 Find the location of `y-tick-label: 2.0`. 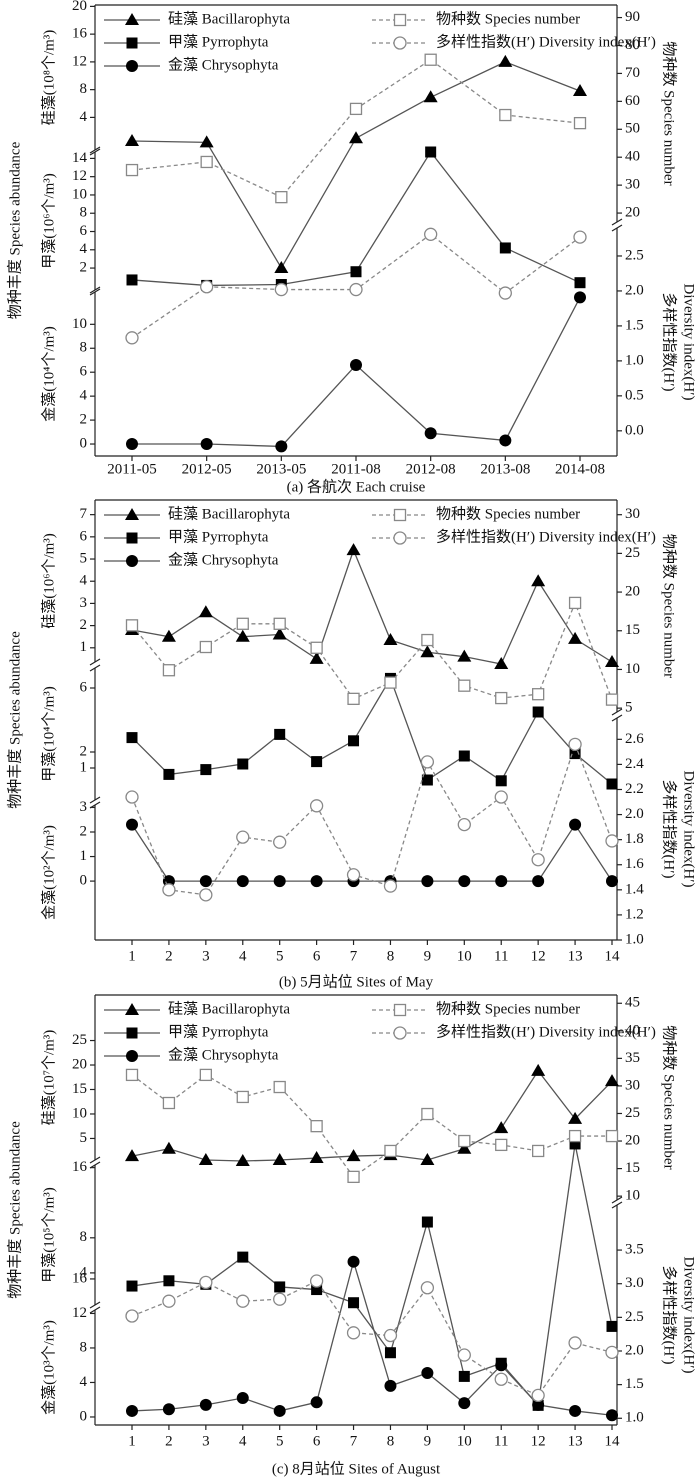

y-tick-label: 2.0 is located at coordinates (634, 290).